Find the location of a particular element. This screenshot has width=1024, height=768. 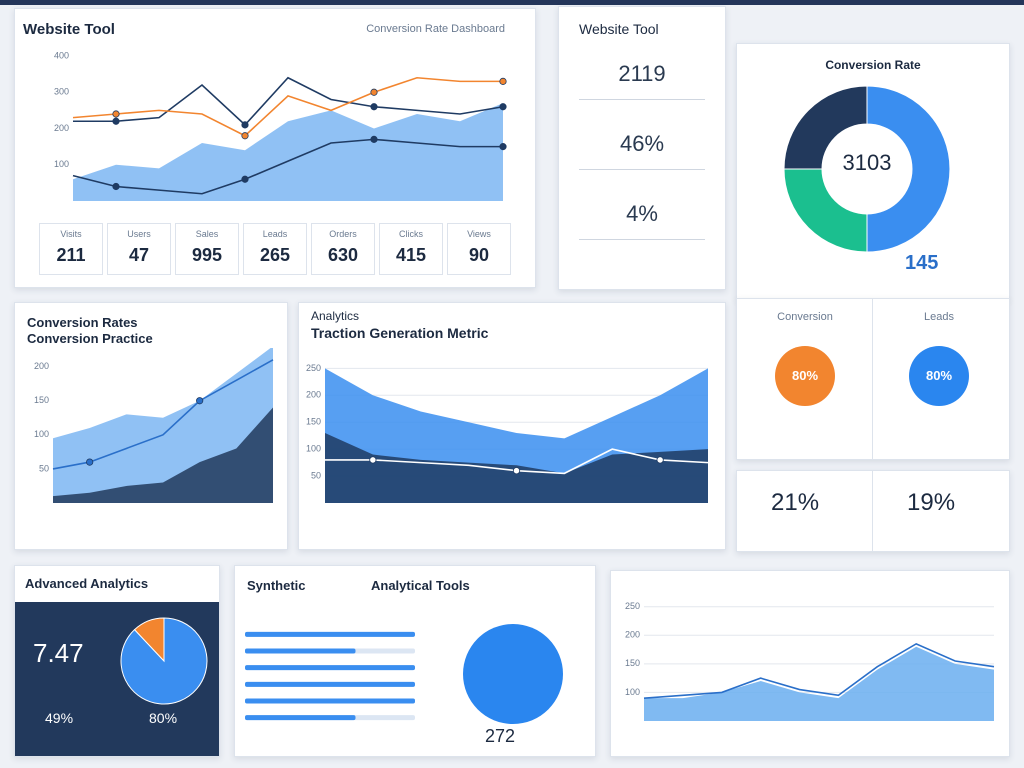

ring-label: Leads is located at coordinates (939, 317).